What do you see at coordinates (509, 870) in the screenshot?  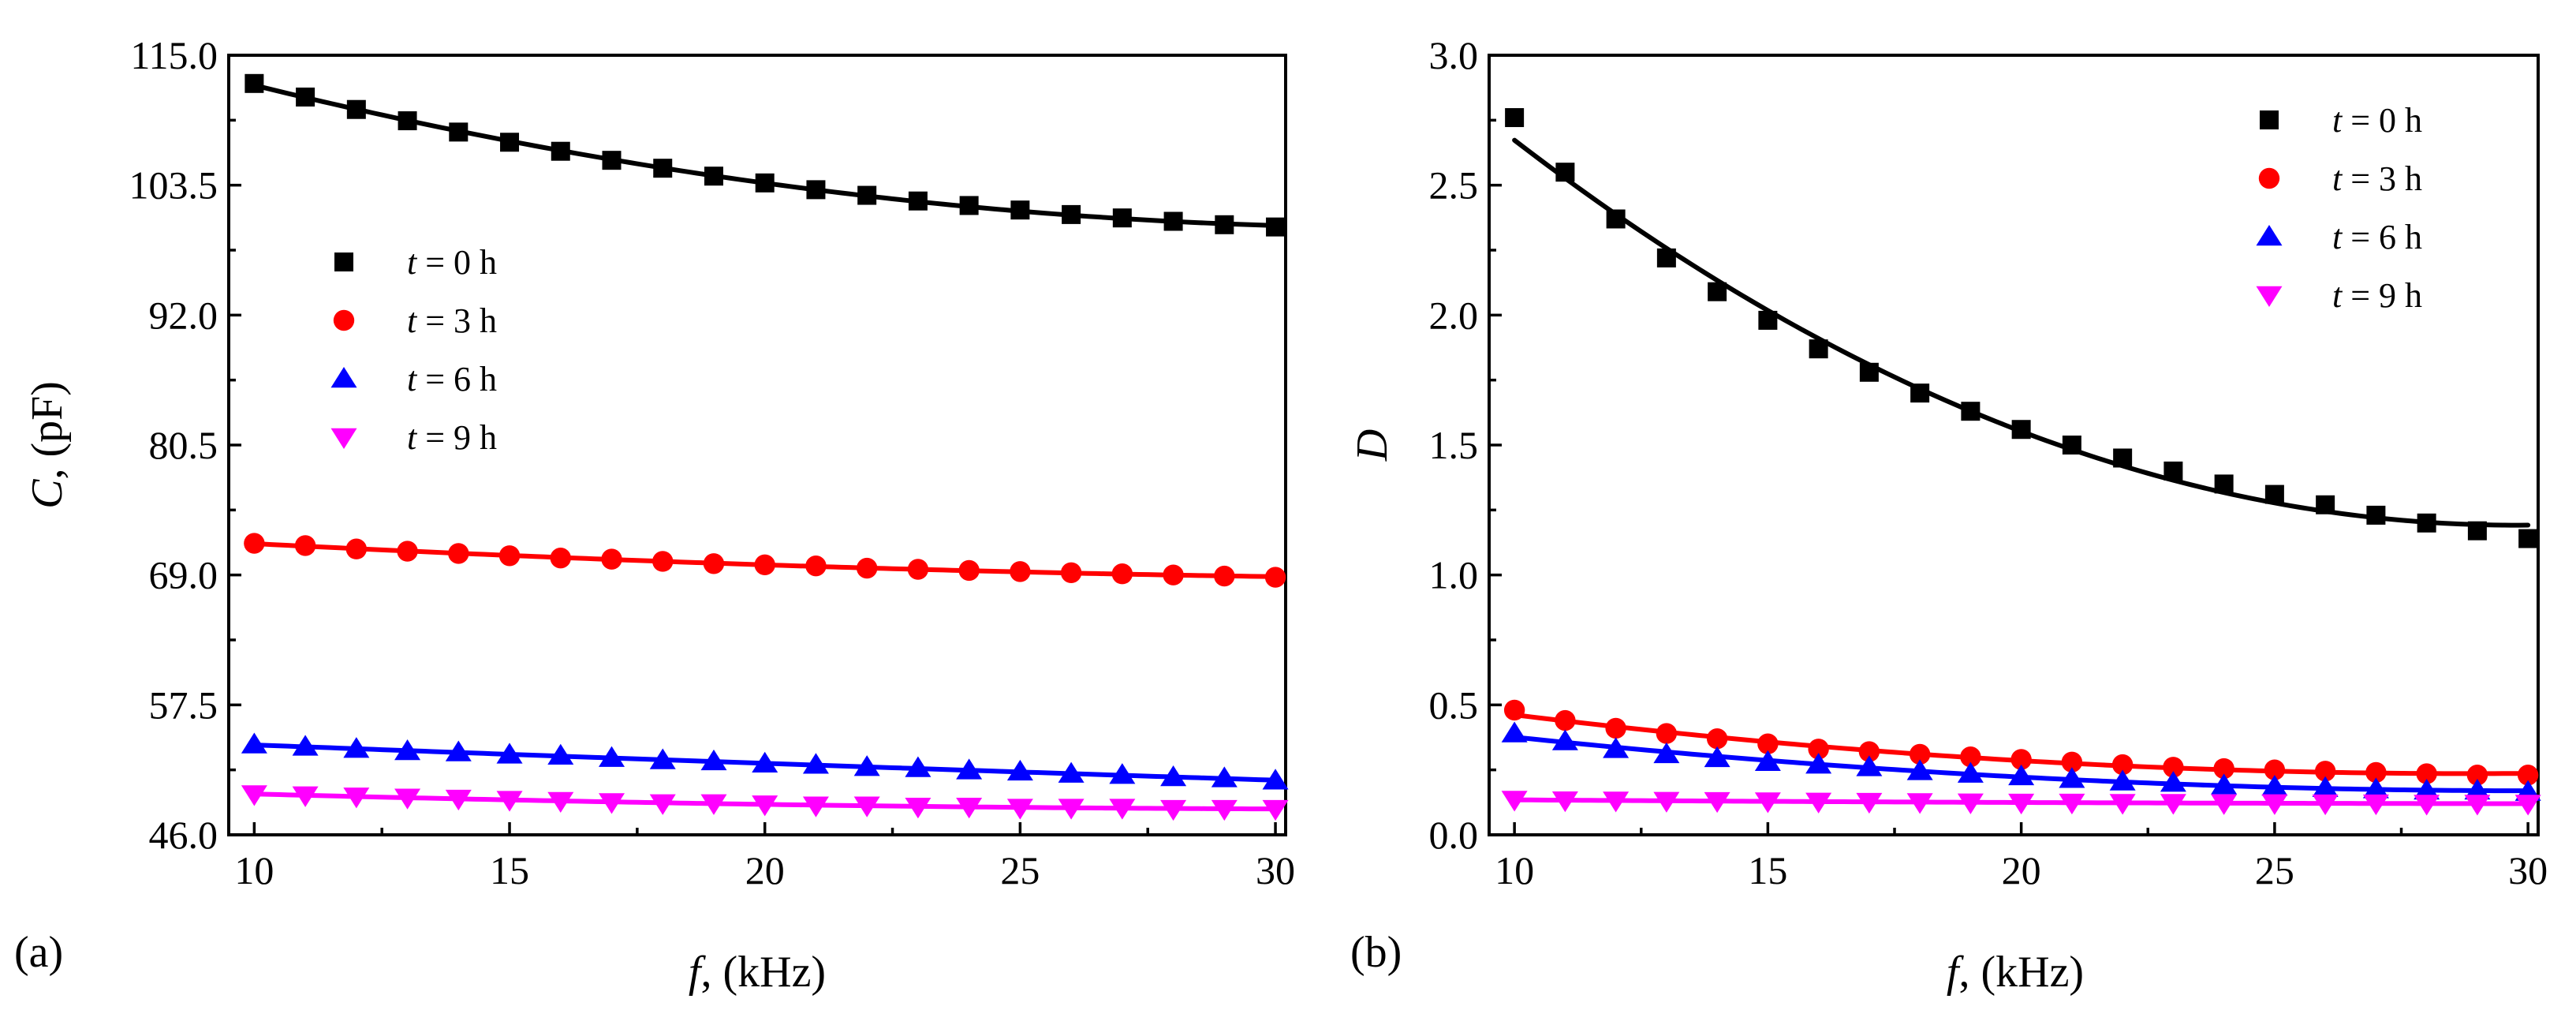 I see `x-tick-label: 15` at bounding box center [509, 870].